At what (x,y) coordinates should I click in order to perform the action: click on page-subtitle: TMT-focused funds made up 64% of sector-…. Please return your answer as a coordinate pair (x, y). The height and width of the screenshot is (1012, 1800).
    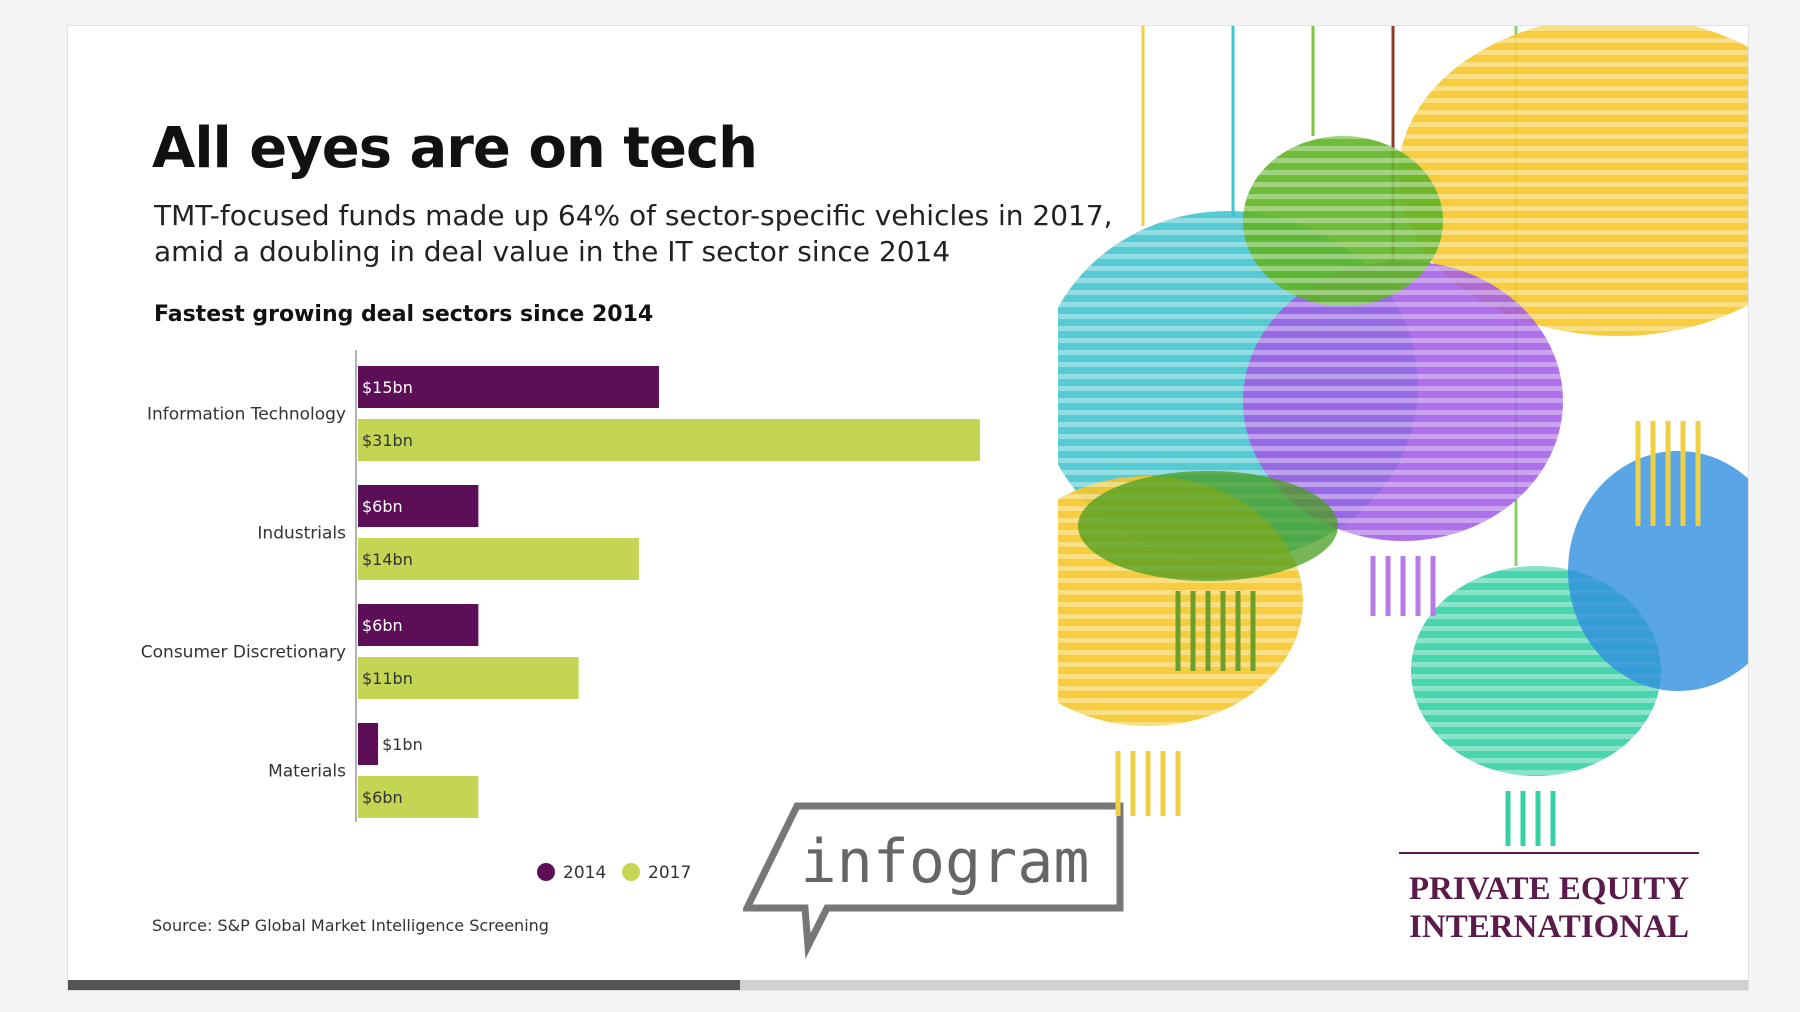
    Looking at the image, I should click on (633, 233).